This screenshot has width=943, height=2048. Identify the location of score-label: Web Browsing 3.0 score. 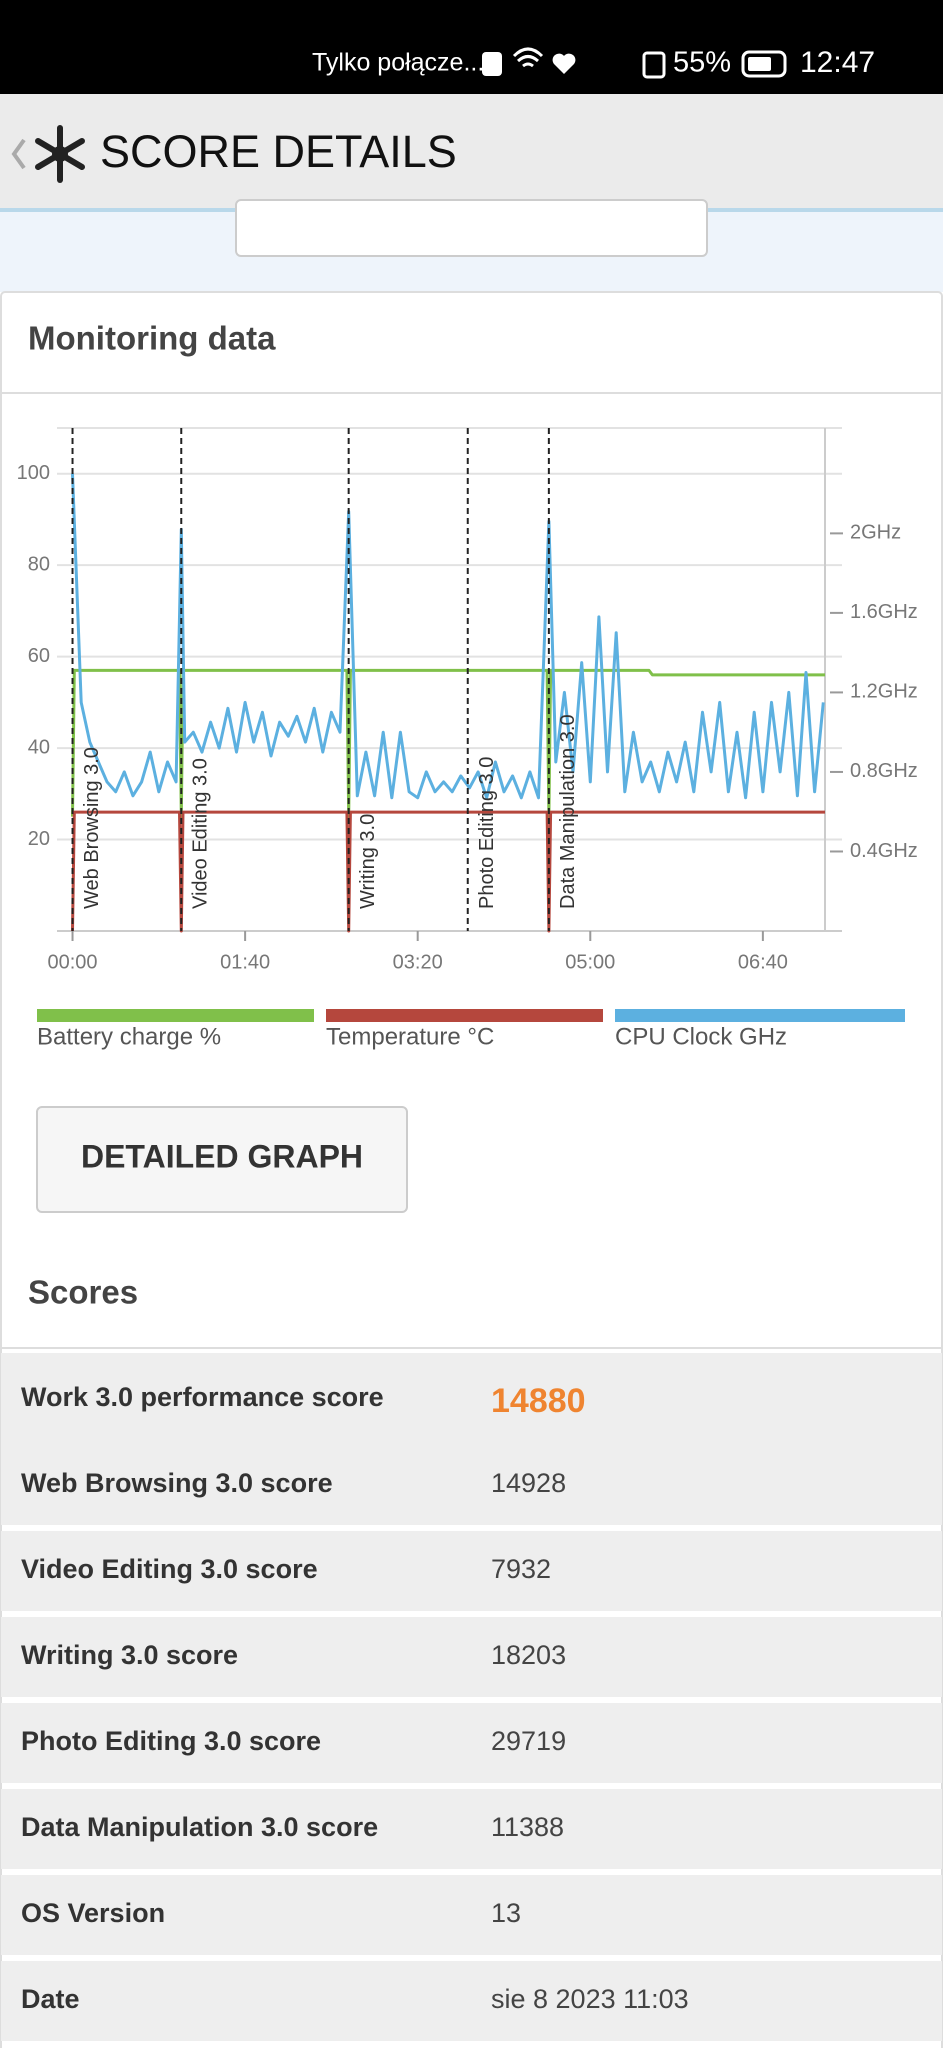
(177, 1483).